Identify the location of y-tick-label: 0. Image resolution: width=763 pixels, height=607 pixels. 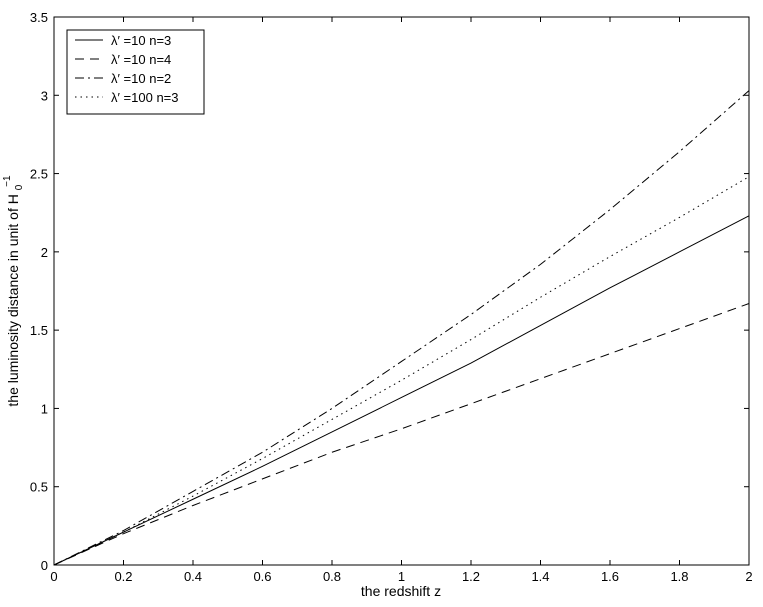
(44, 565).